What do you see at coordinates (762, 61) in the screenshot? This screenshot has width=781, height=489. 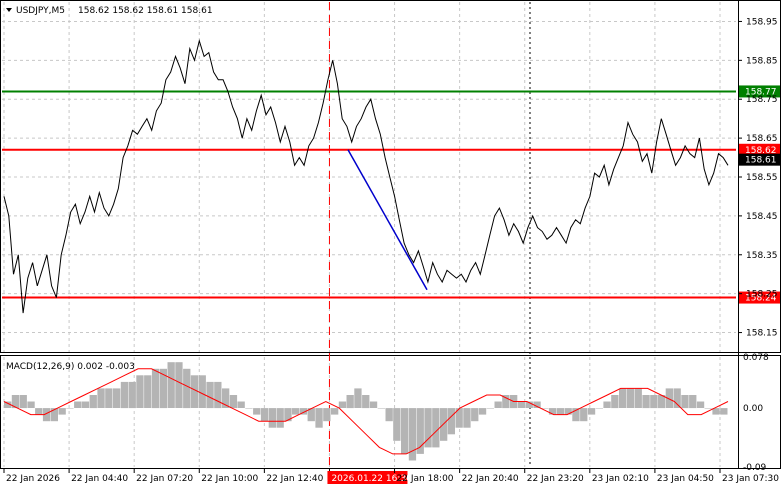 I see `price-tick-label: 158.85` at bounding box center [762, 61].